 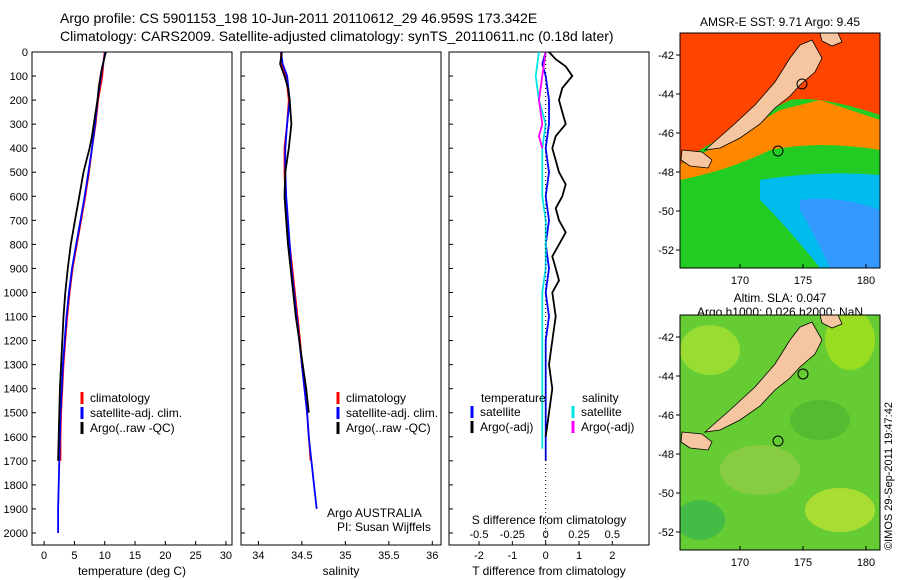 I want to click on sst-map-frame, so click(x=780, y=150).